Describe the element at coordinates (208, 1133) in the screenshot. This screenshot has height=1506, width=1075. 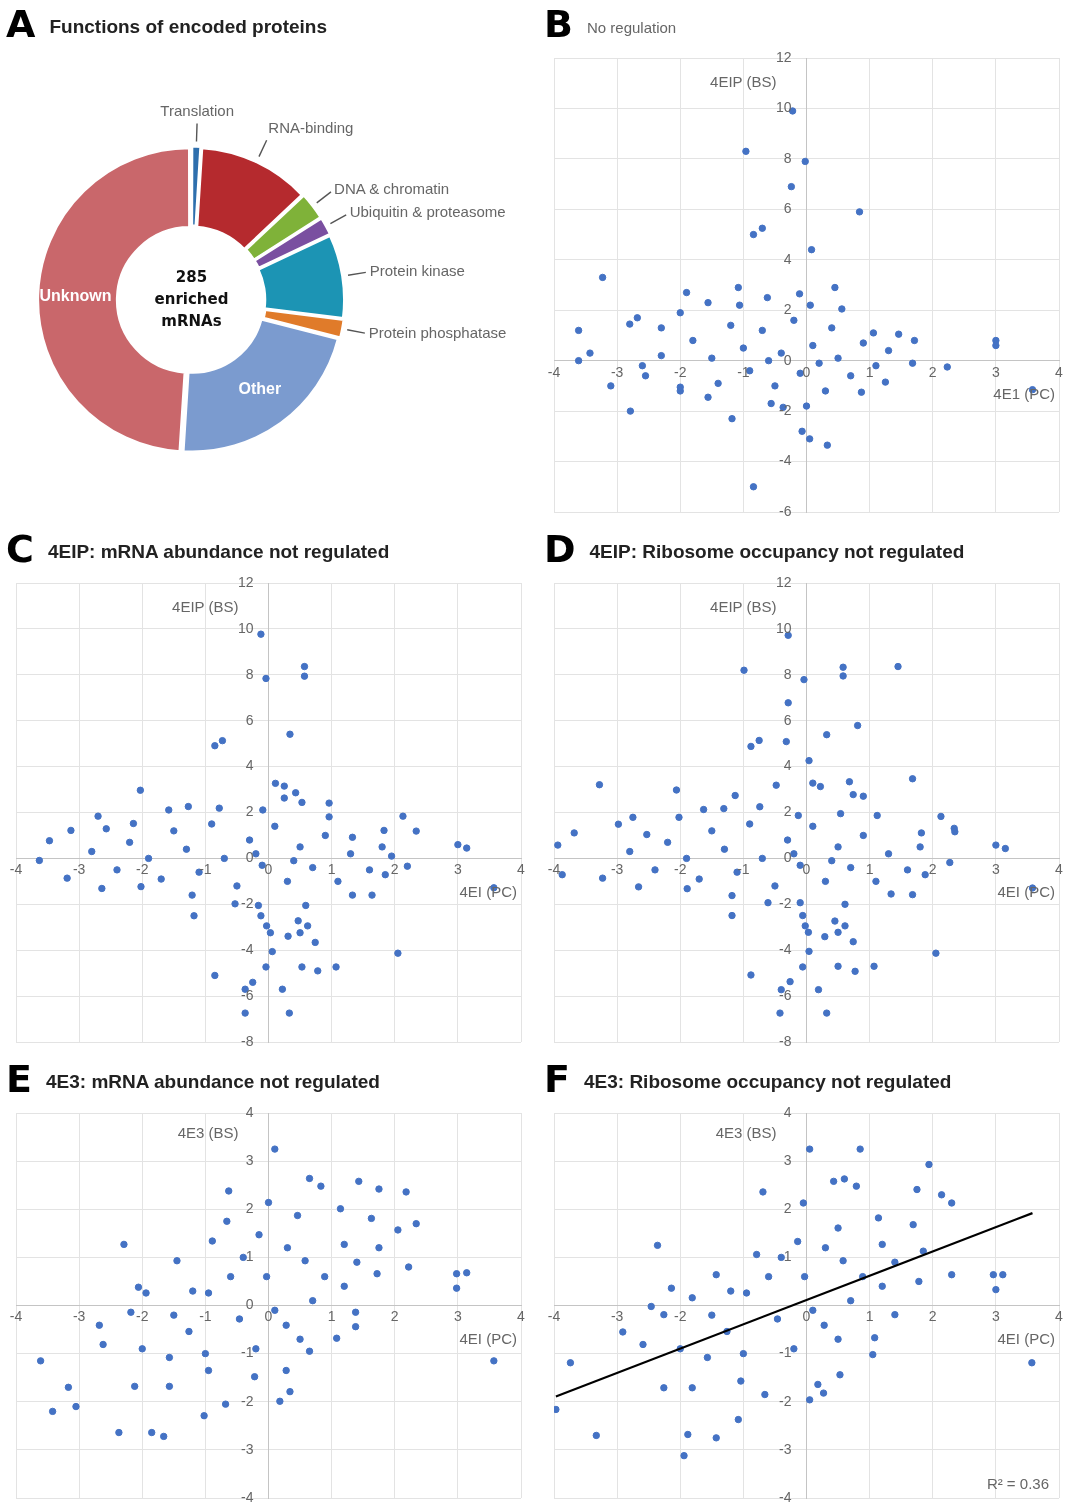
I see `y-axis-title: 4E3 (BS)` at that location.